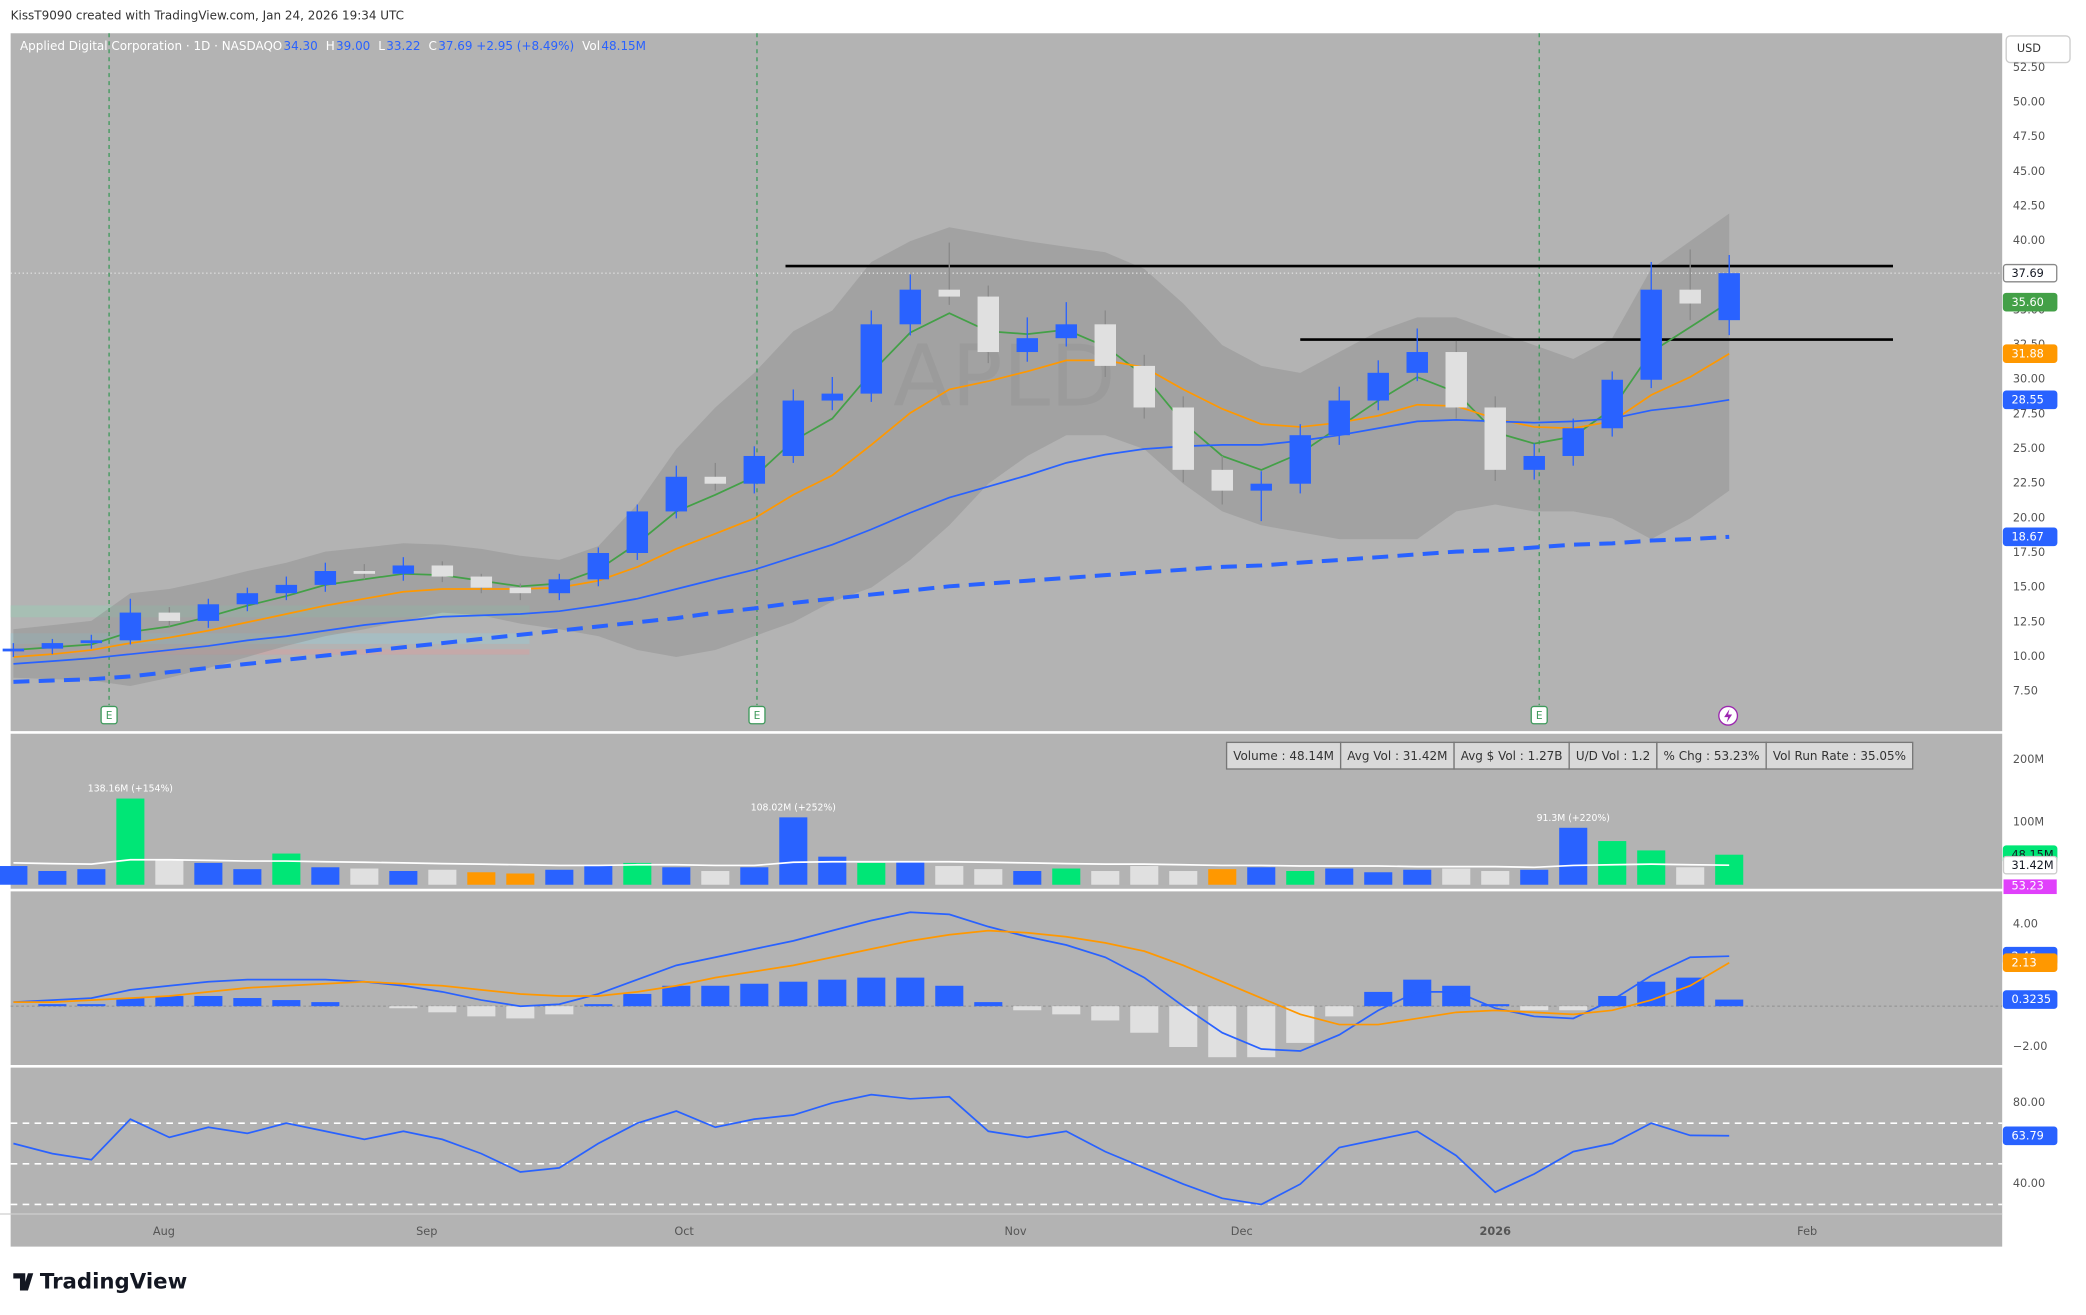 The width and height of the screenshot is (2086, 1315). Describe the element at coordinates (1496, 1231) in the screenshot. I see `x-tick-label: 2026` at that location.